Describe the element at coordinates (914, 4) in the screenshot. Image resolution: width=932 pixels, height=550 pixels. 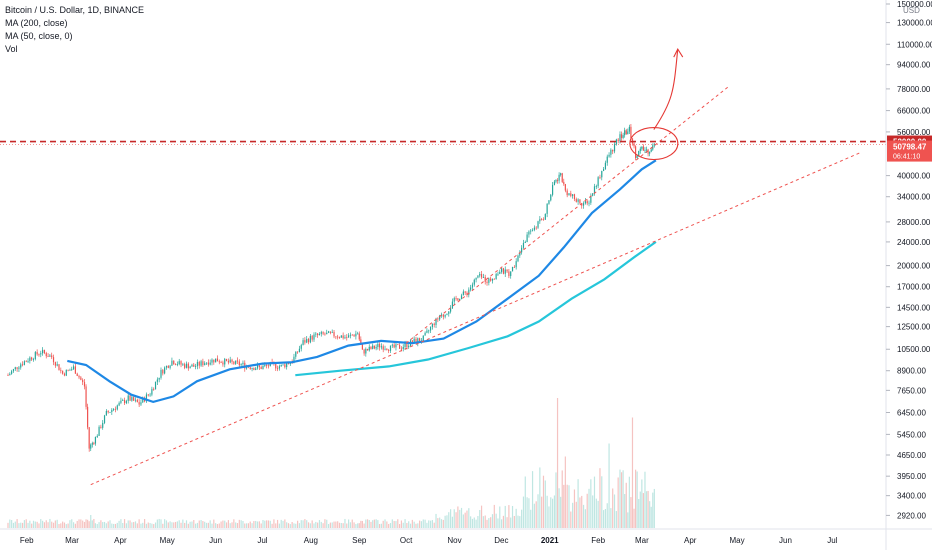
I see `y-tick-label: 150000.00` at that location.